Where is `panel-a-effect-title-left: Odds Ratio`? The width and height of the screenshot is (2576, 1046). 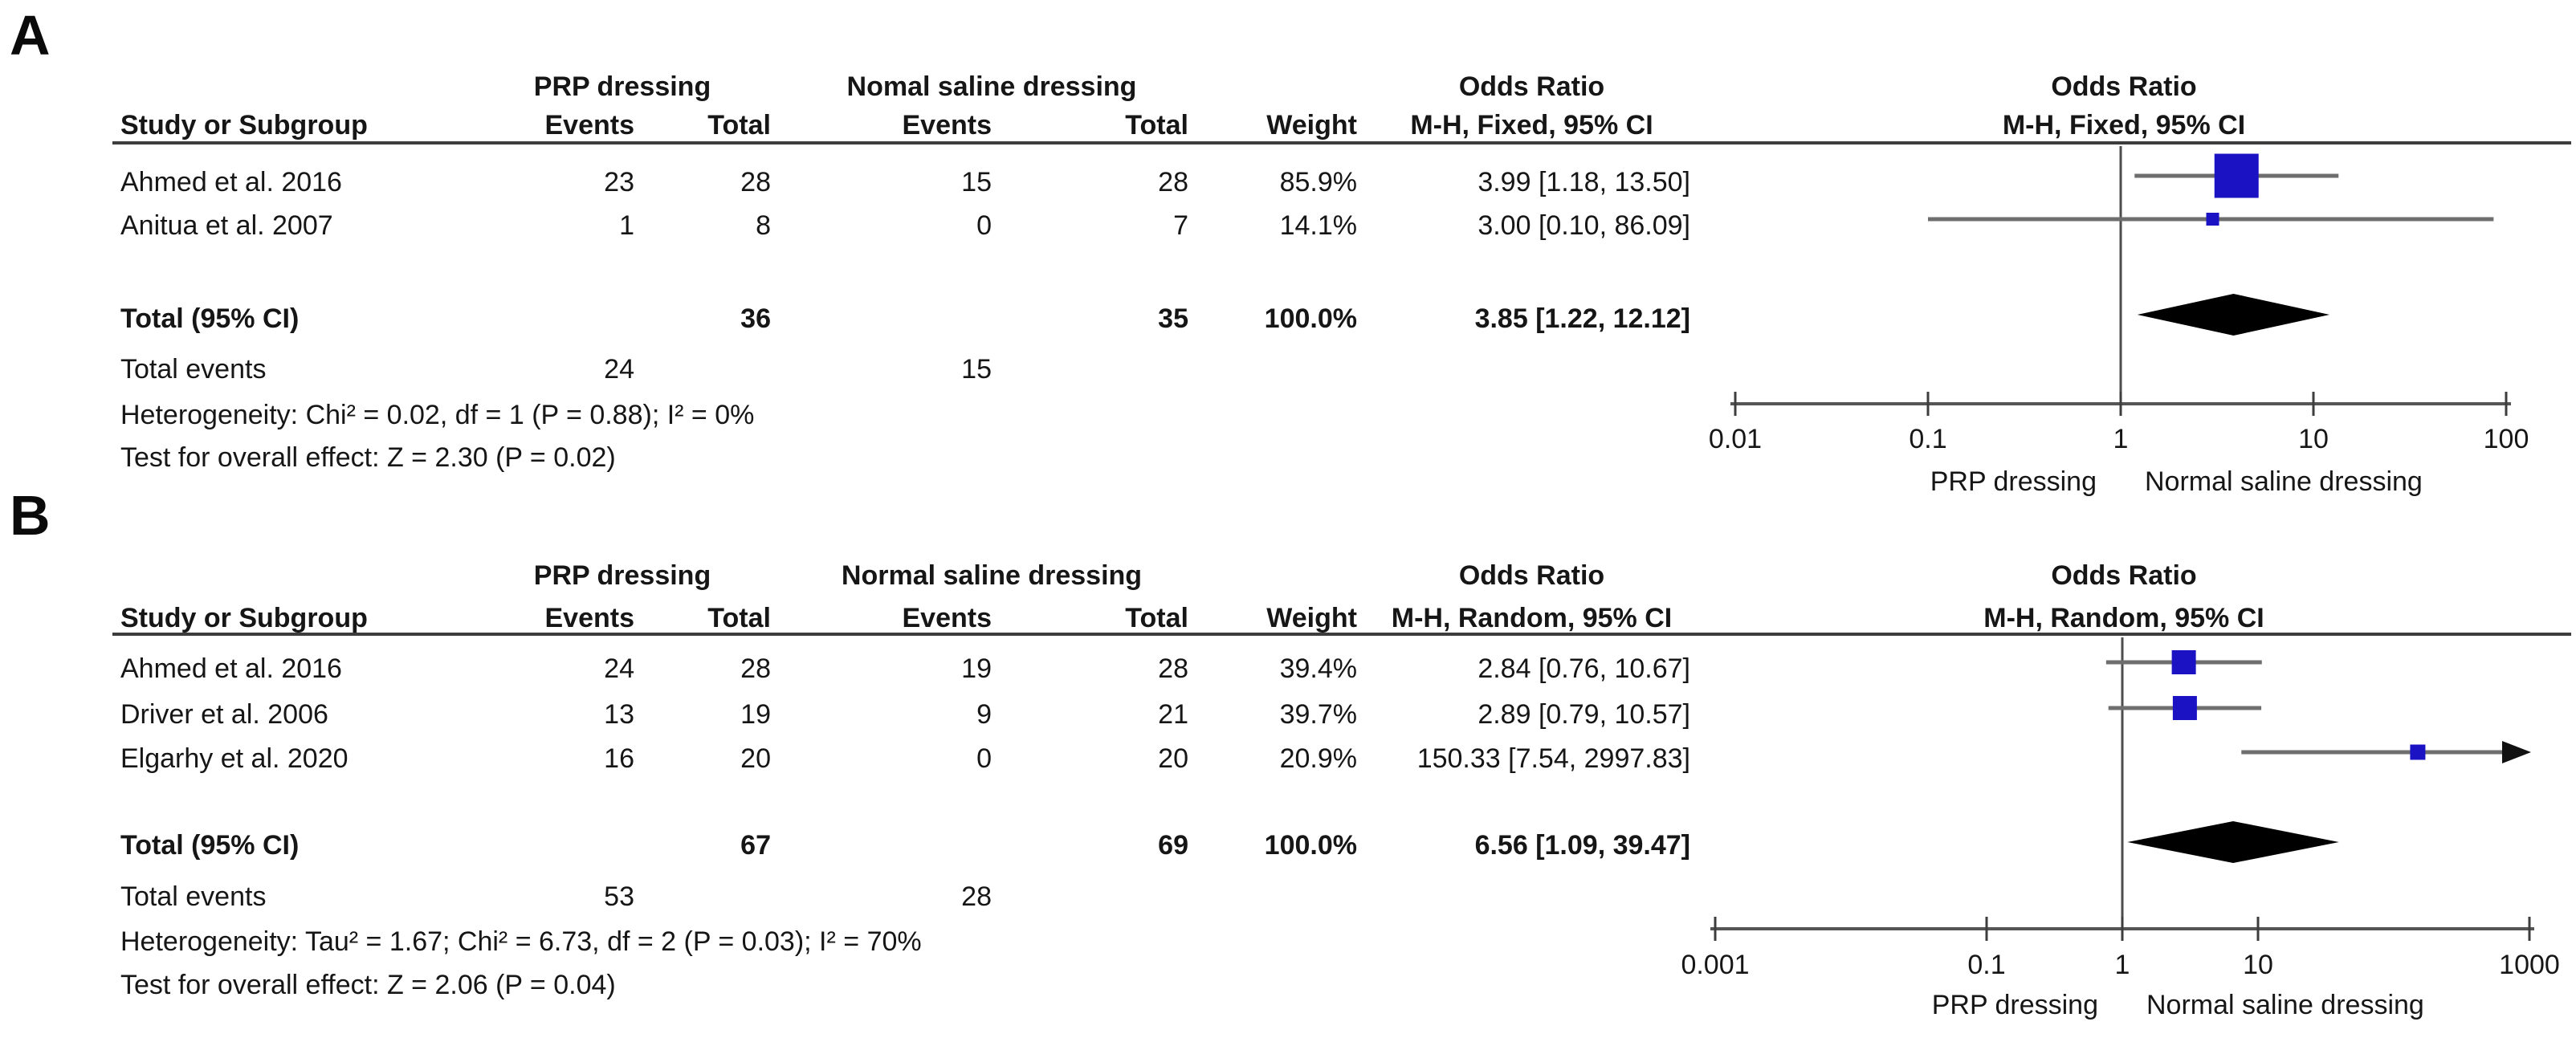
panel-a-effect-title-left: Odds Ratio is located at coordinates (1531, 86).